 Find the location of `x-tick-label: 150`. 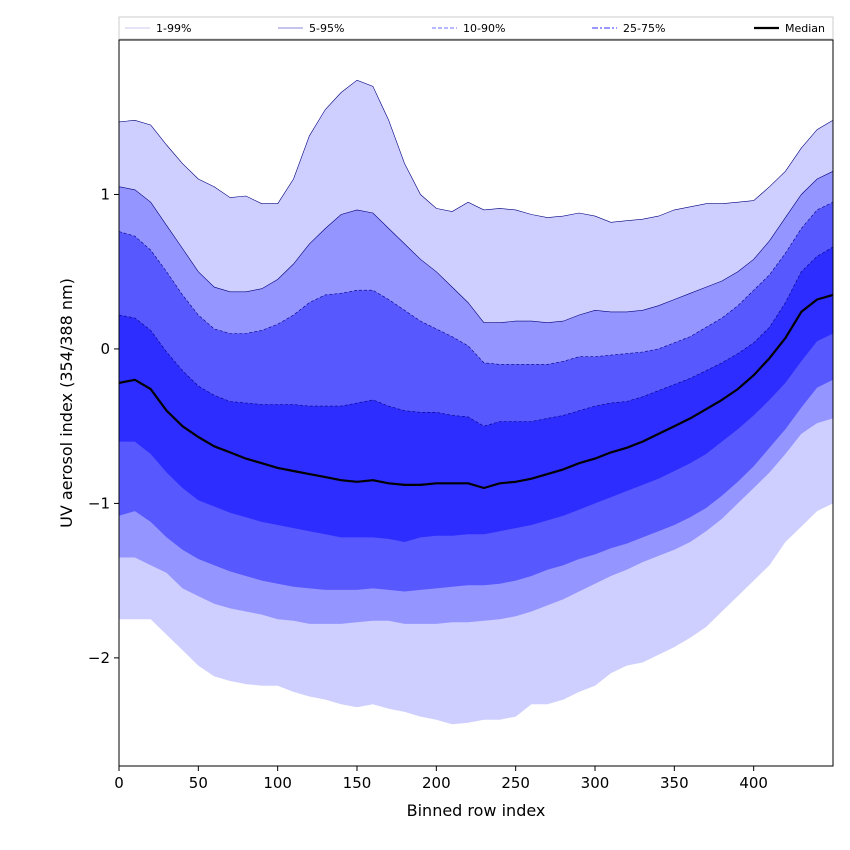

x-tick-label: 150 is located at coordinates (357, 783).